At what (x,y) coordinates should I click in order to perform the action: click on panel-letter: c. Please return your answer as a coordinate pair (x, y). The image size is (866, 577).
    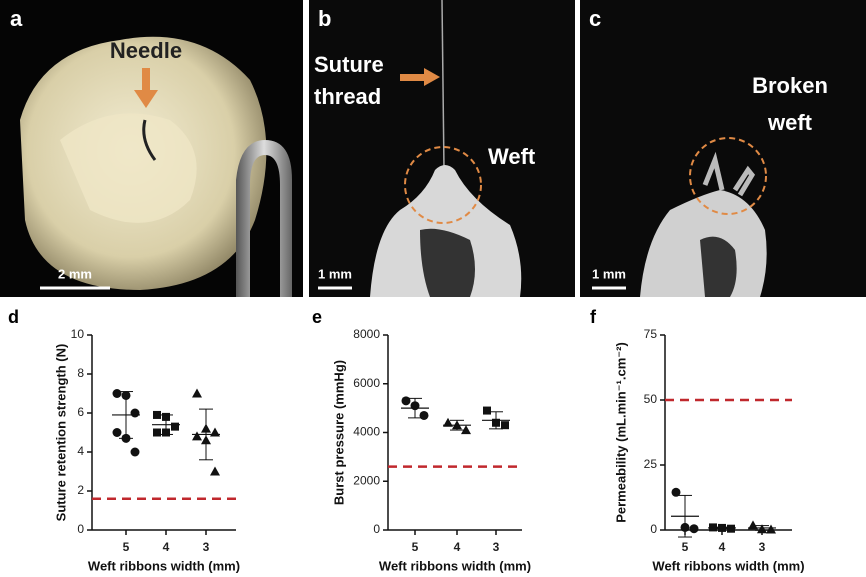
    Looking at the image, I should click on (595, 18).